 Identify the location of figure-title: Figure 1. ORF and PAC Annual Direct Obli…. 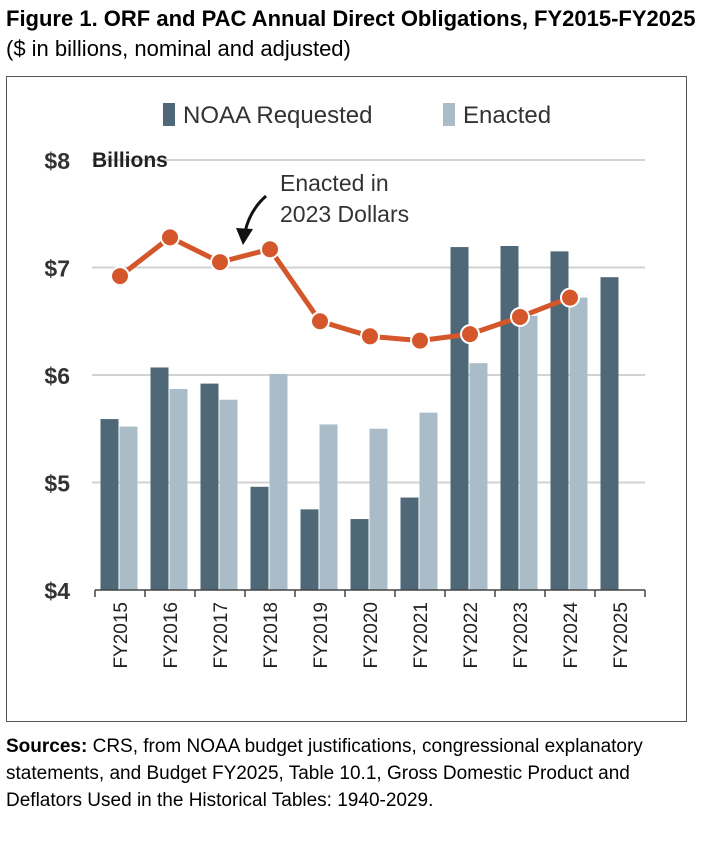
(351, 34).